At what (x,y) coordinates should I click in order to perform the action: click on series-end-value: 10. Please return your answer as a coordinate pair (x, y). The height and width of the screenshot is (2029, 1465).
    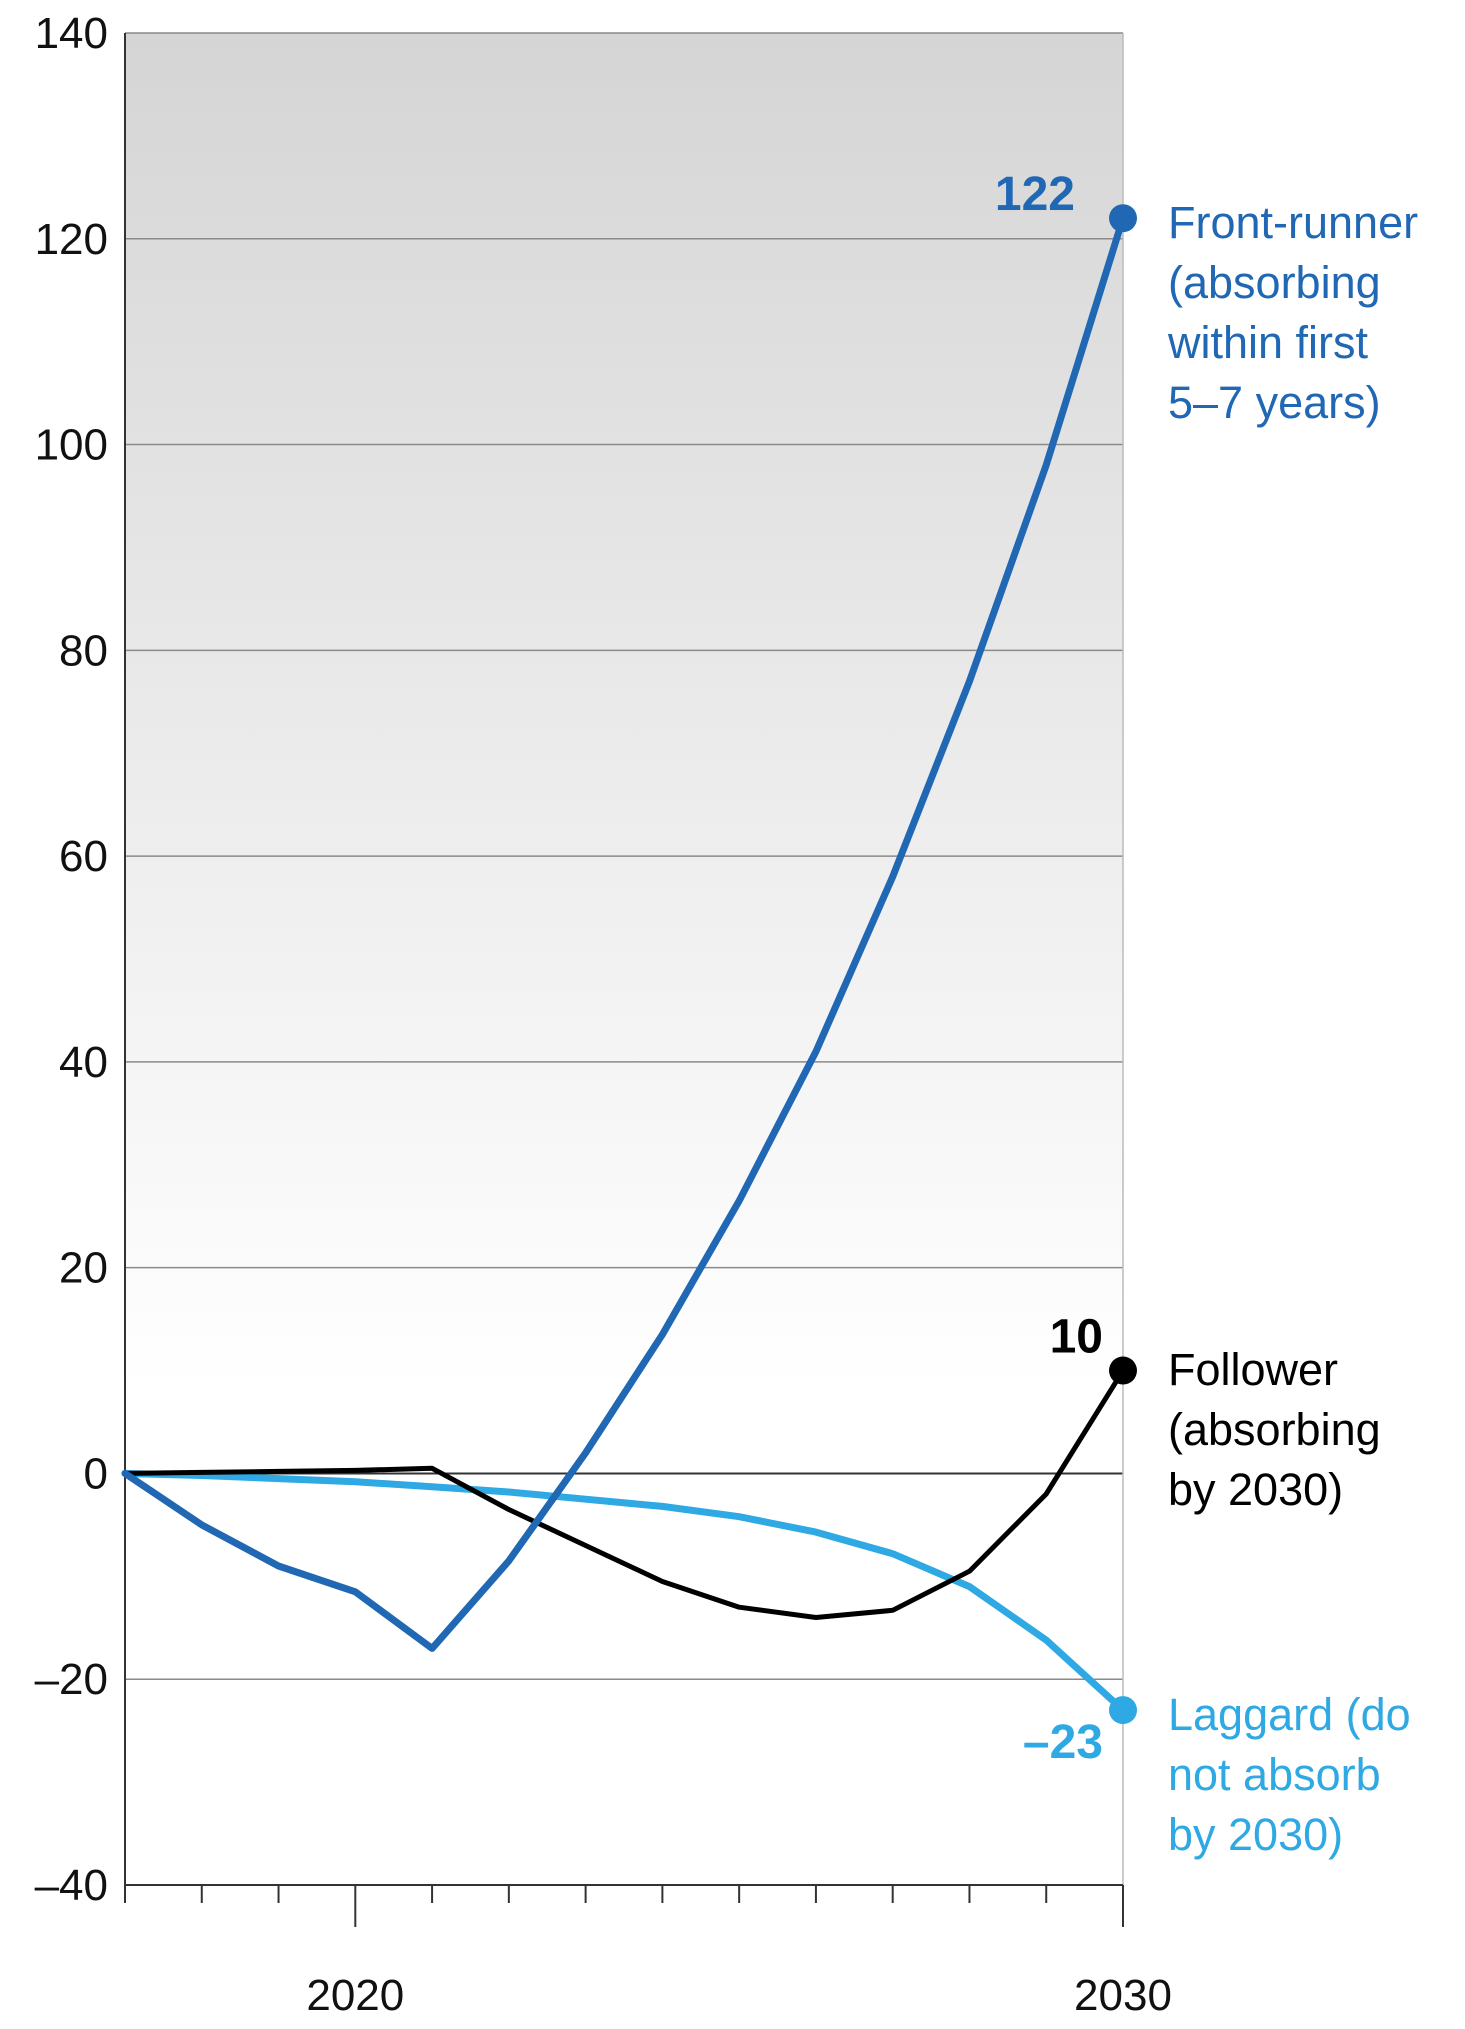
    Looking at the image, I should click on (1076, 1337).